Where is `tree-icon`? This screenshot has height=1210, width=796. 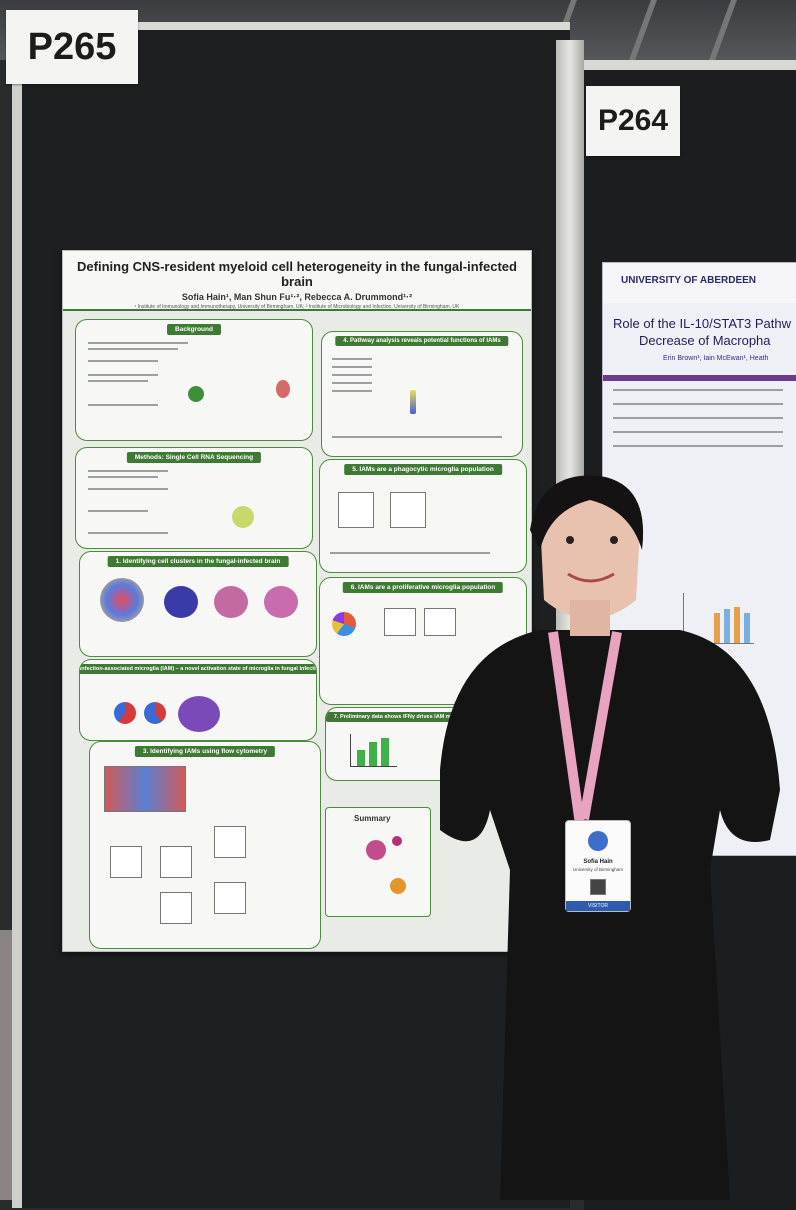 tree-icon is located at coordinates (196, 394).